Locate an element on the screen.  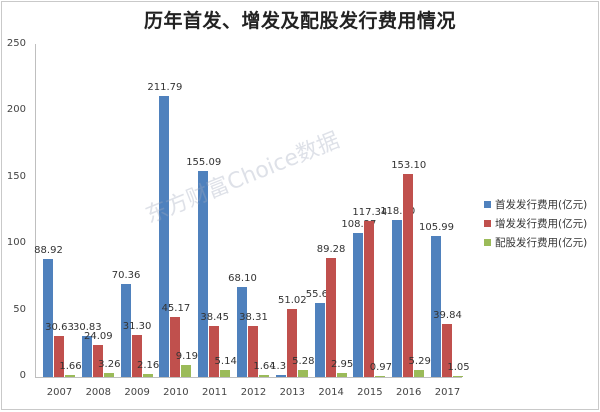
value-label: 31.30 is located at coordinates (137, 327).